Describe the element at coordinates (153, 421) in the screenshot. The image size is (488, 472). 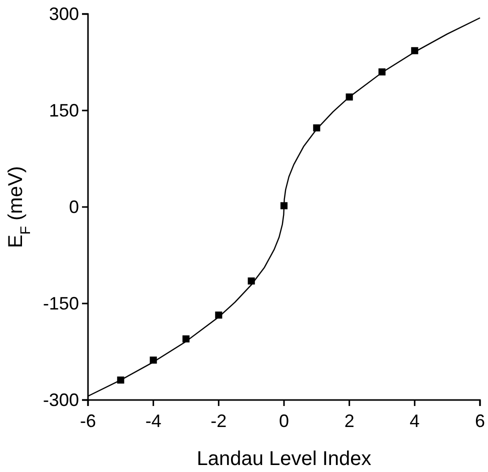
I see `x-tick-label: -4` at that location.